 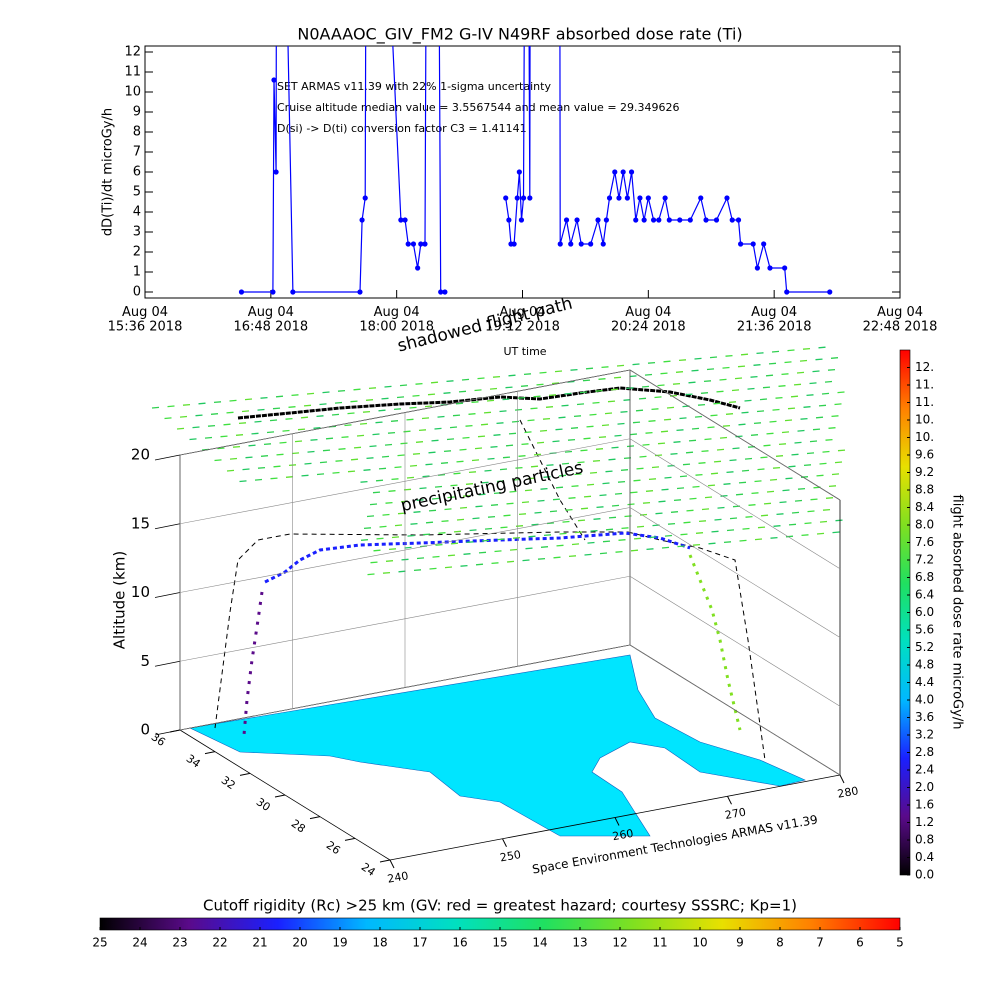 I want to click on colorbar-tick-label: 10., so click(x=924, y=420).